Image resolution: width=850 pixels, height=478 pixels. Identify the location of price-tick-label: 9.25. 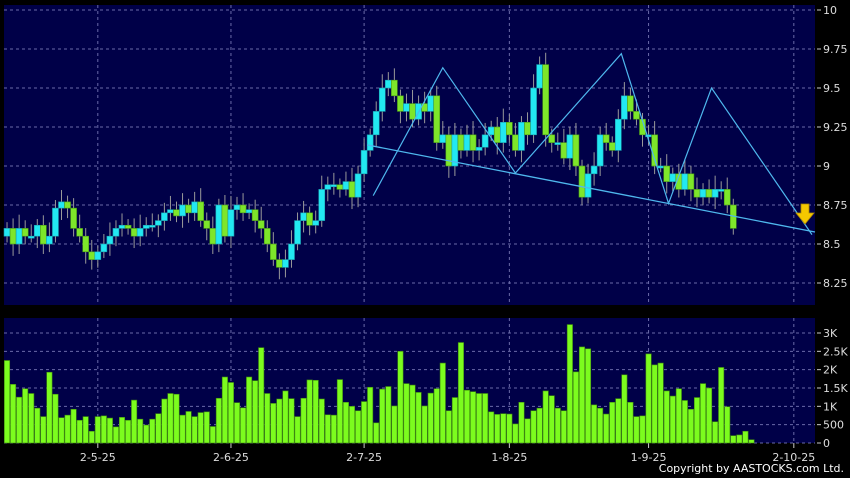
(835, 127).